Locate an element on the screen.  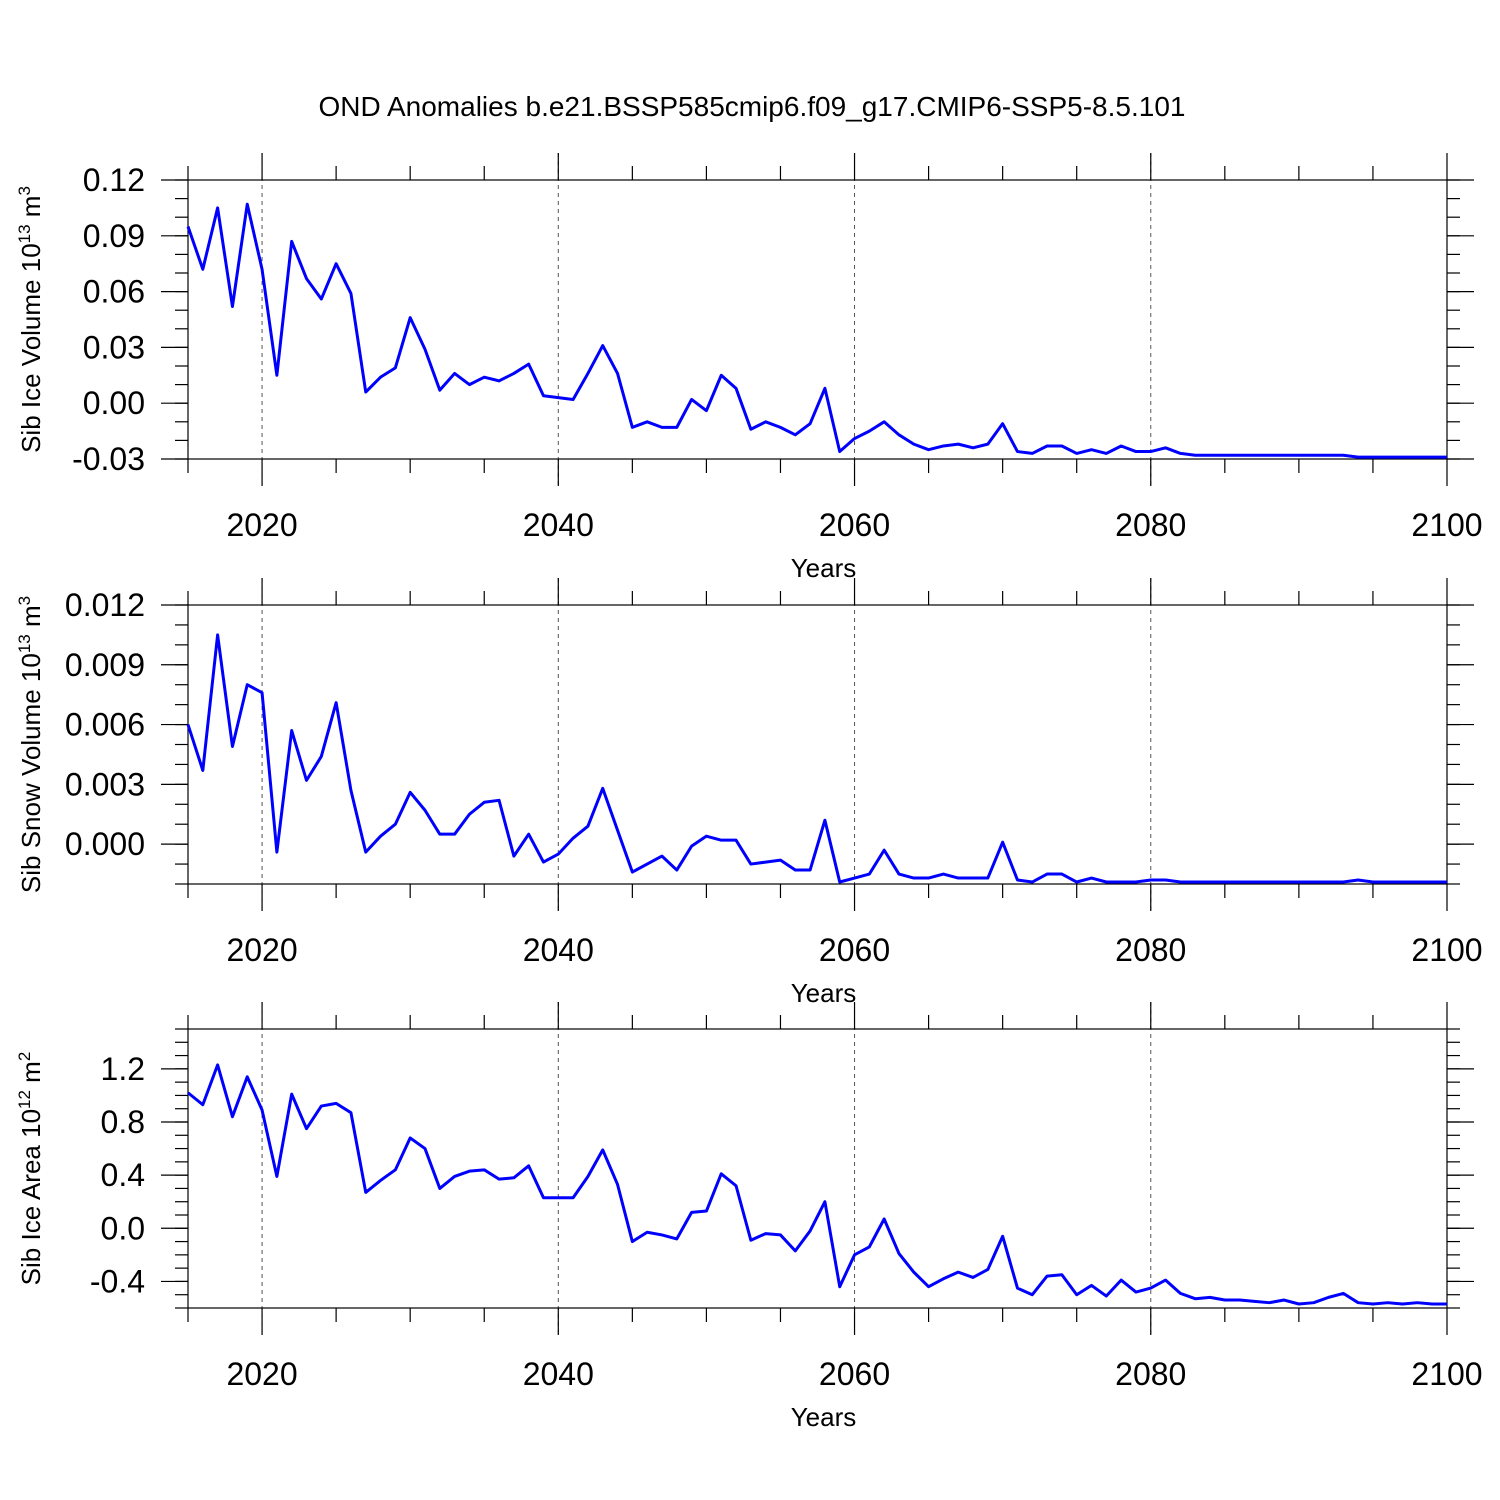
y-tick-label: -0.4 is located at coordinates (117, 1281).